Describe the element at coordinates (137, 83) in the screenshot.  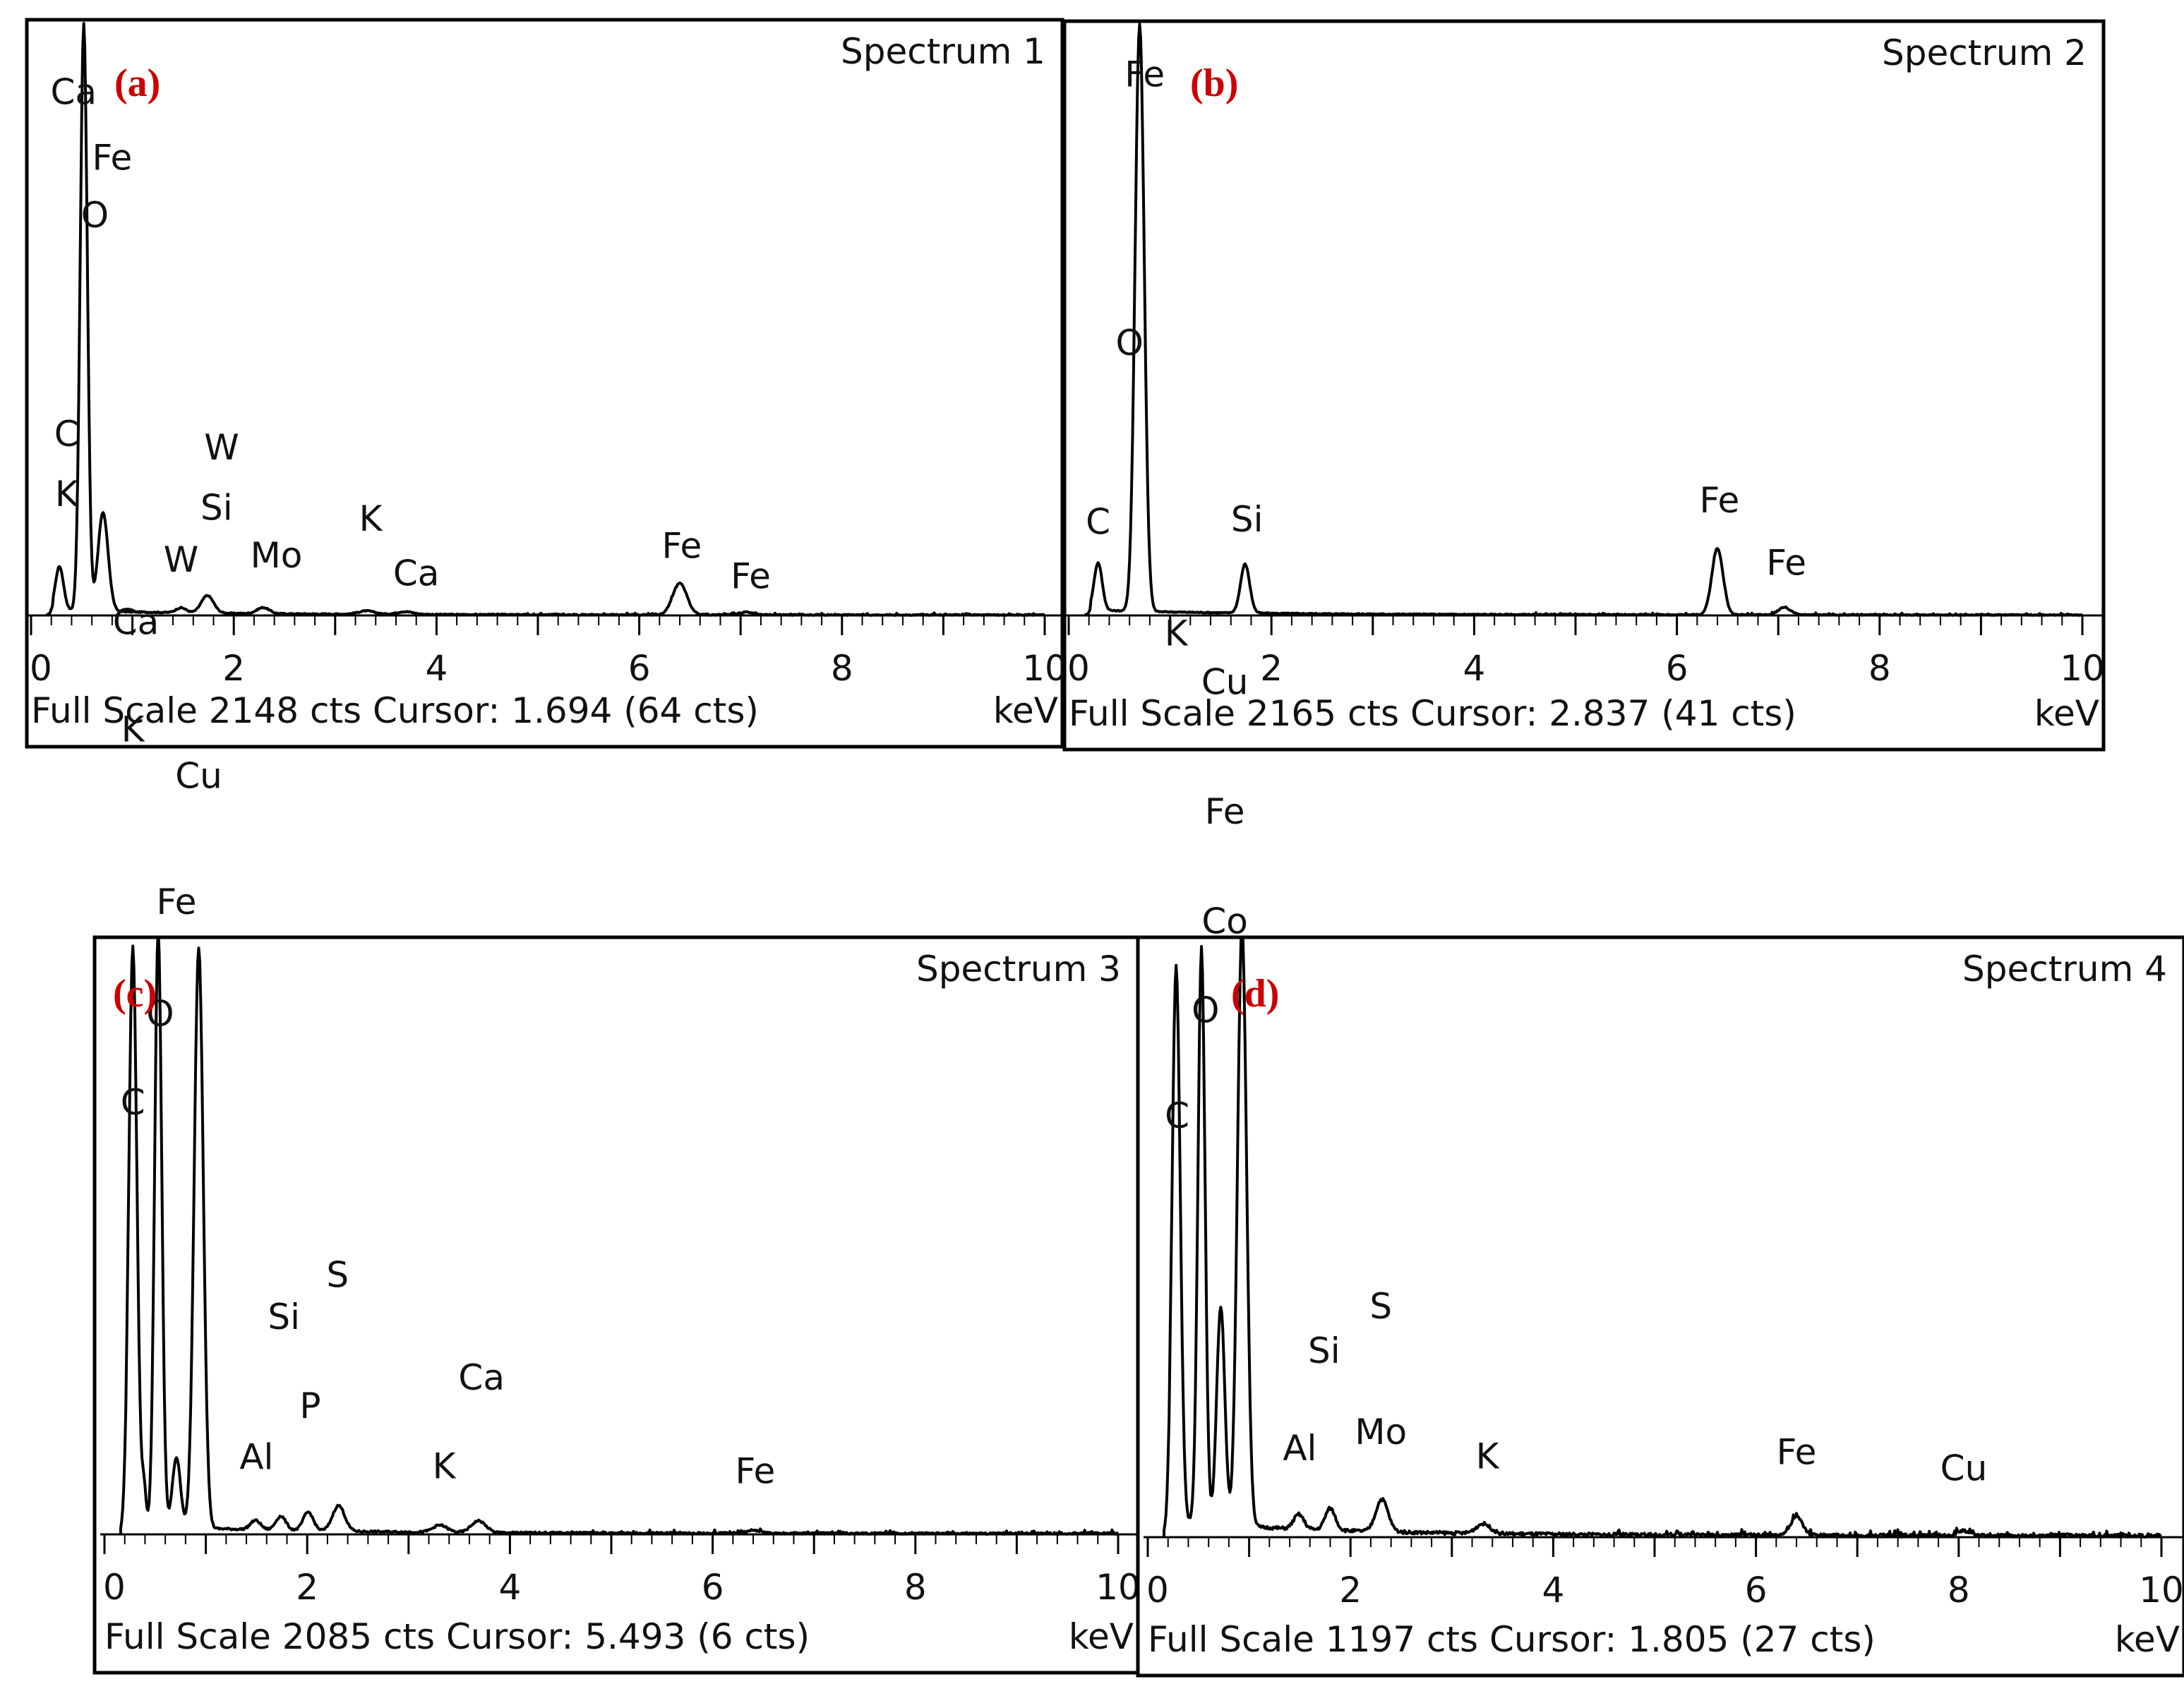
I see `panel-letter: (a)` at that location.